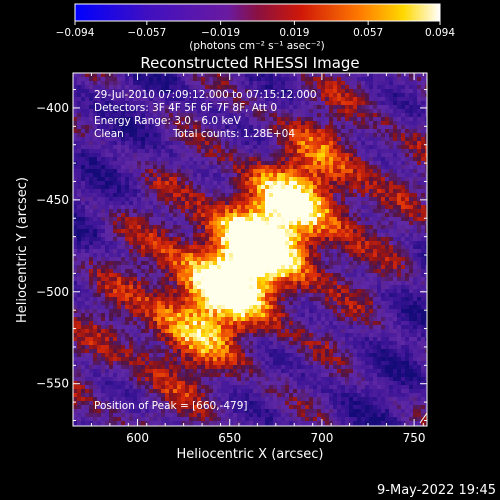 The image size is (500, 500). I want to click on colorbar-tick-label: 0.057, so click(368, 33).